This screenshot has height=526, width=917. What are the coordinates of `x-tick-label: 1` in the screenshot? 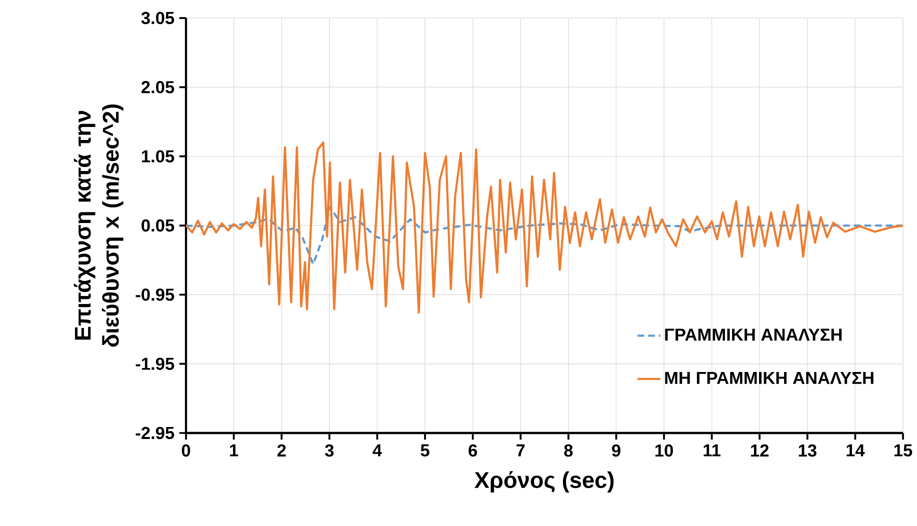 It's located at (234, 450).